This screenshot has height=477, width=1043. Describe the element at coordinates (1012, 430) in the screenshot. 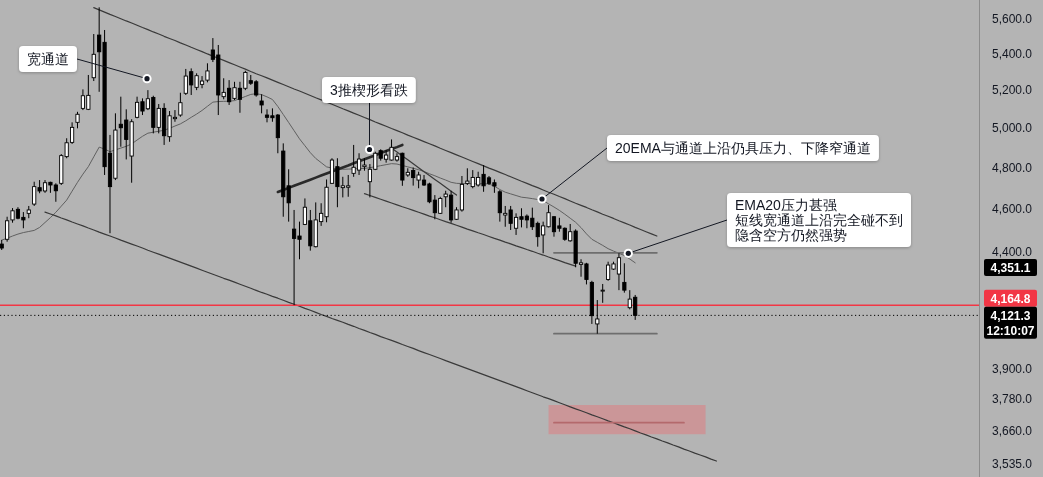

I see `y-tick-label: 3,660.0` at that location.